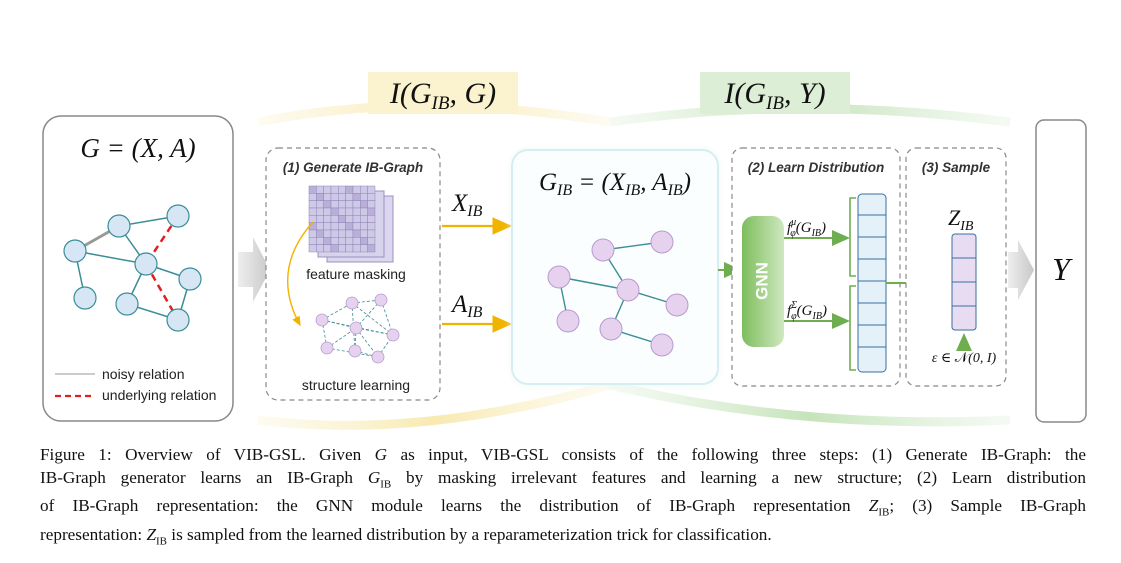  I want to click on learn-panel-title: (2) Learn Distribution, so click(816, 167).